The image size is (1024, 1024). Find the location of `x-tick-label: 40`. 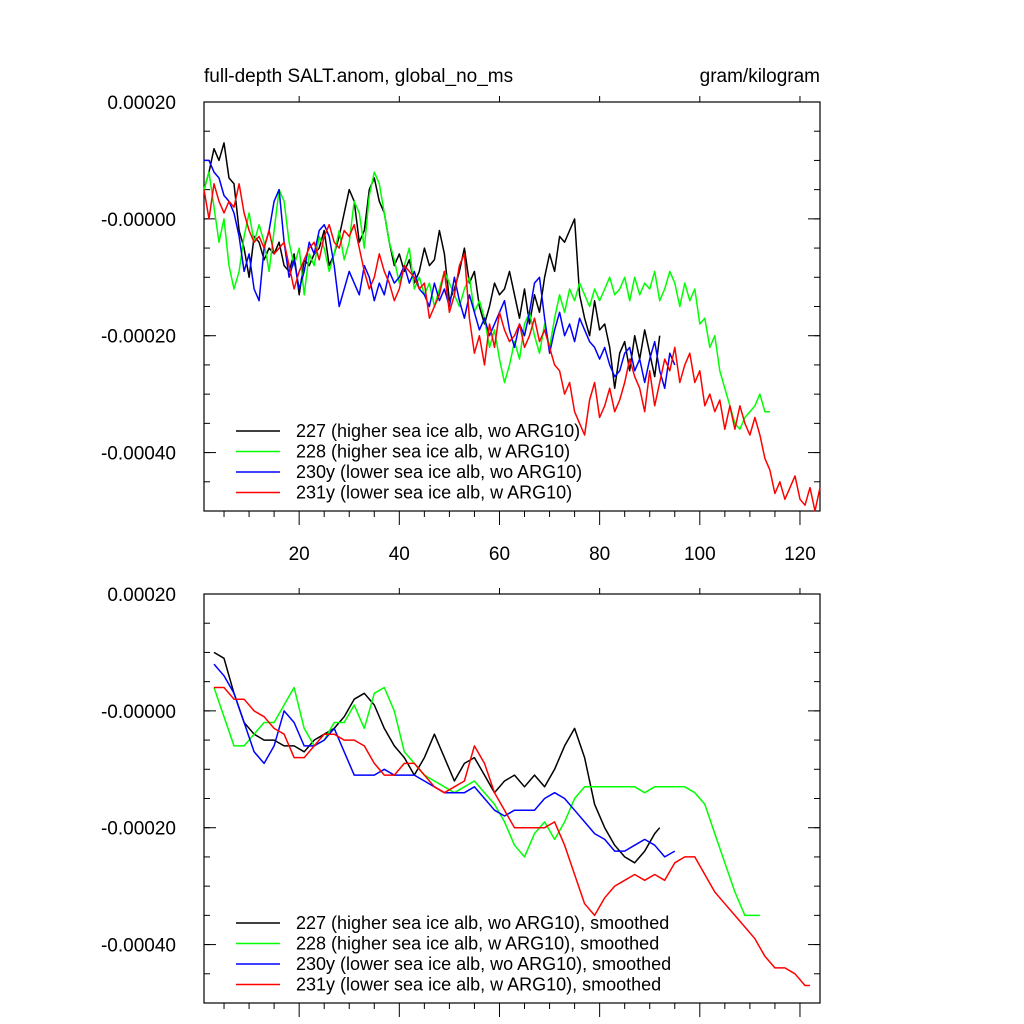

x-tick-label: 40 is located at coordinates (399, 554).